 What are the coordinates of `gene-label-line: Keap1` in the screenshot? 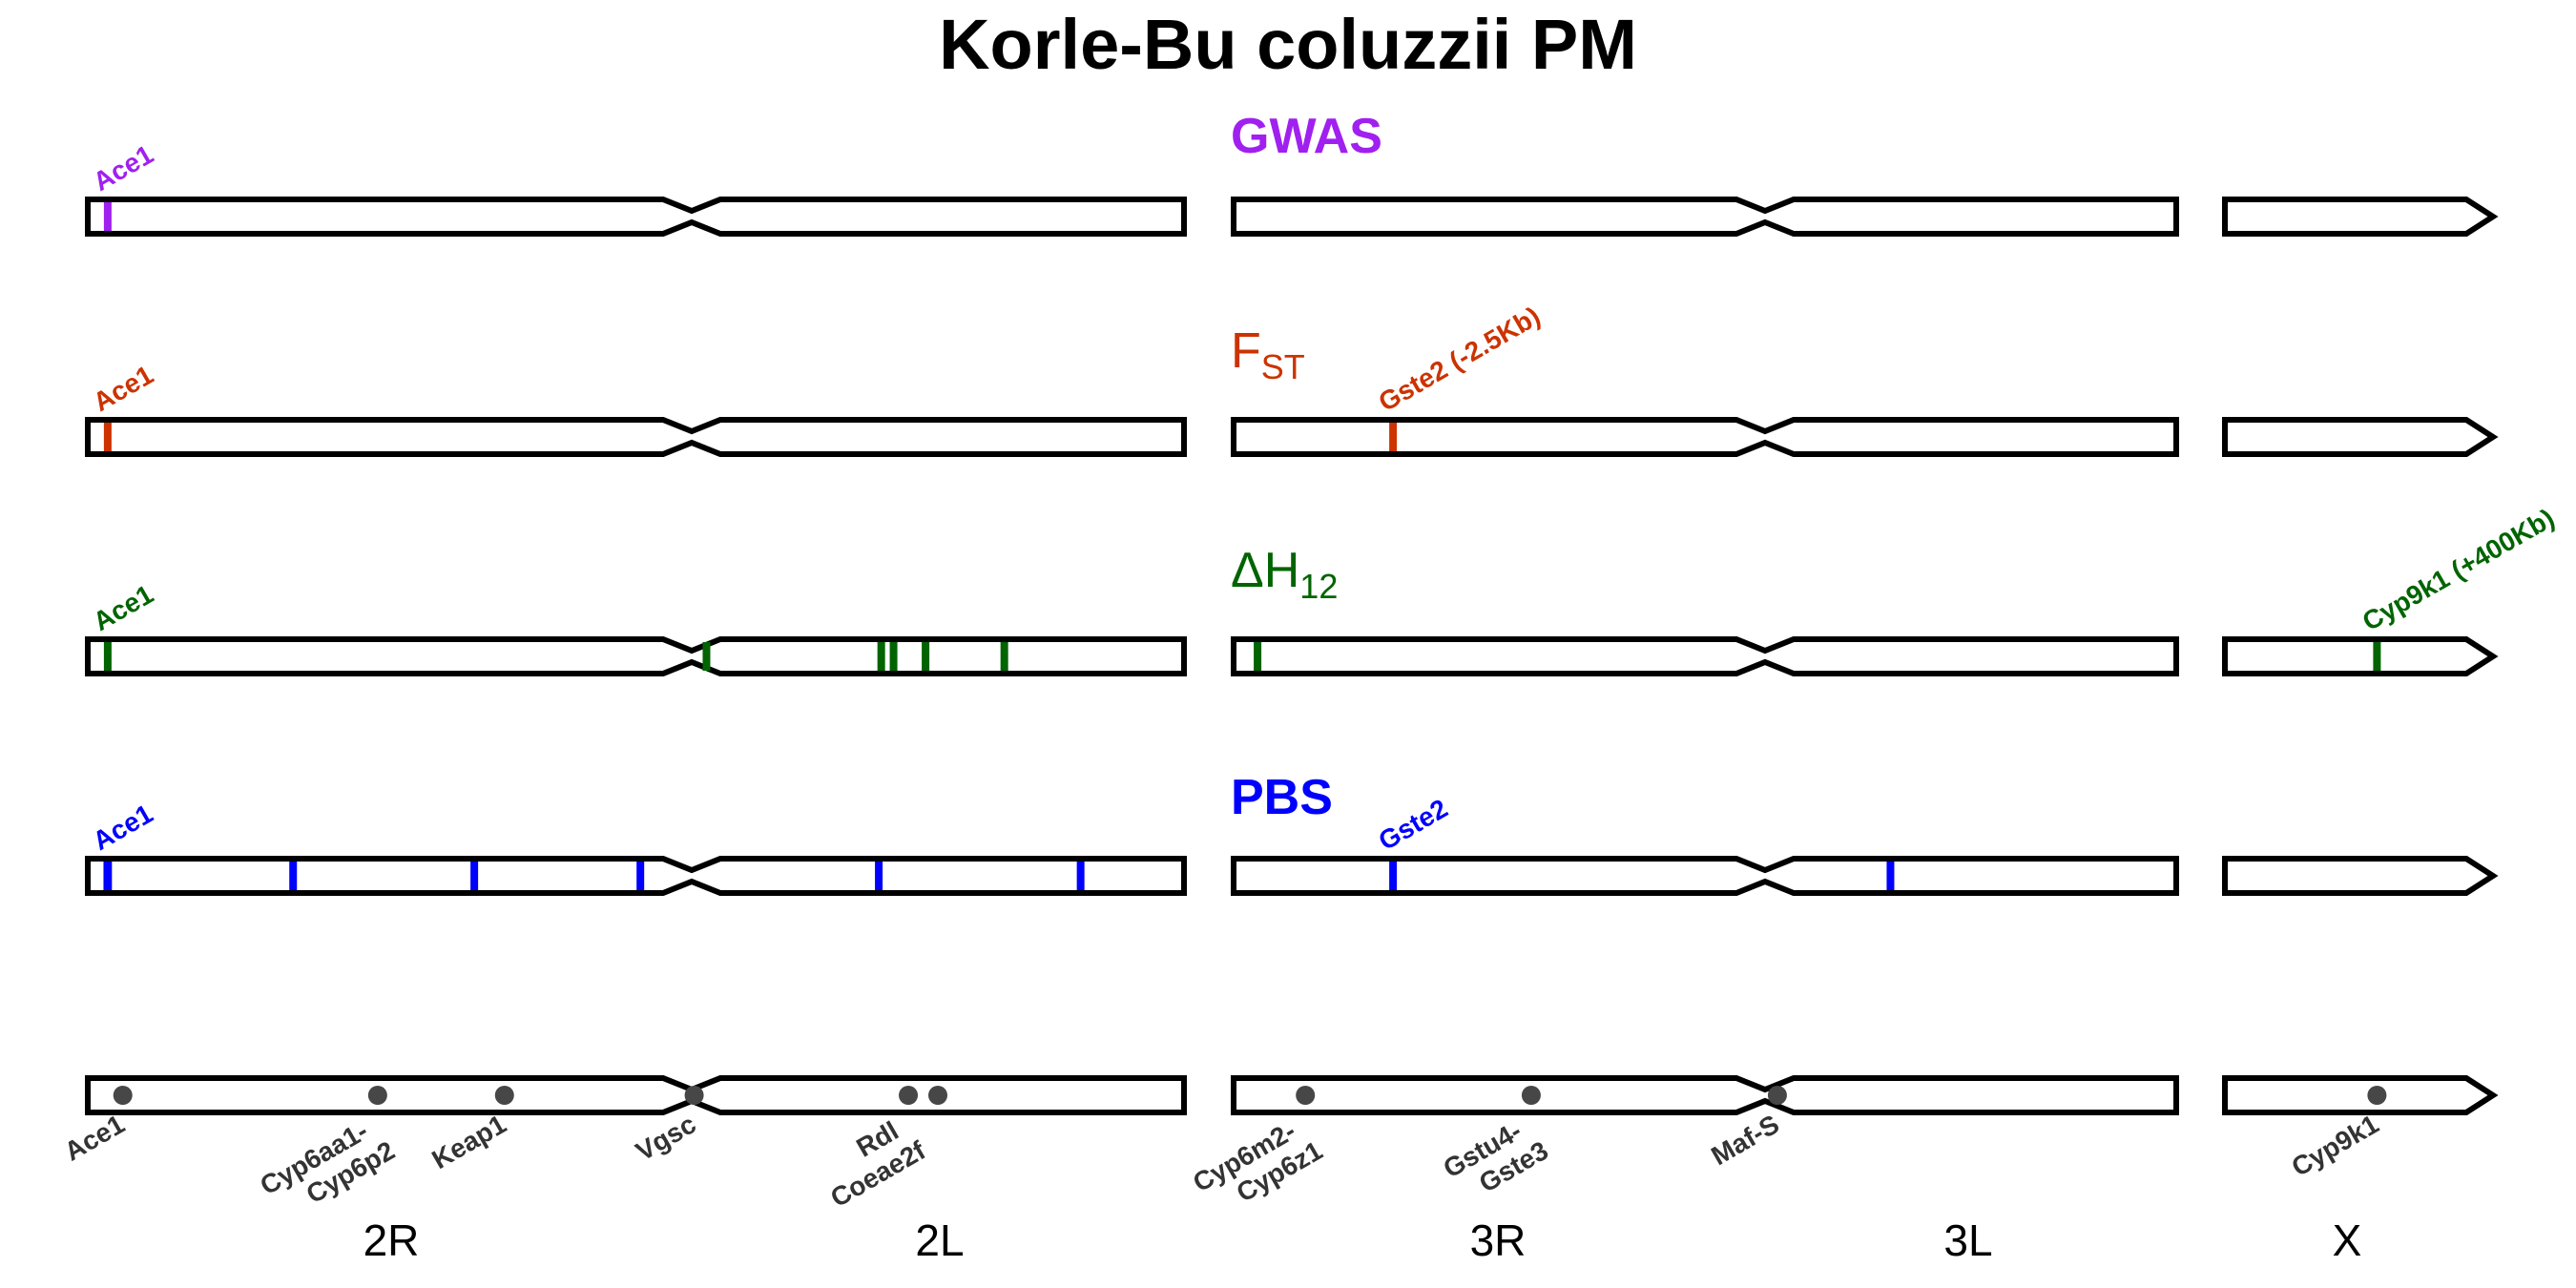 It's located at (468, 1141).